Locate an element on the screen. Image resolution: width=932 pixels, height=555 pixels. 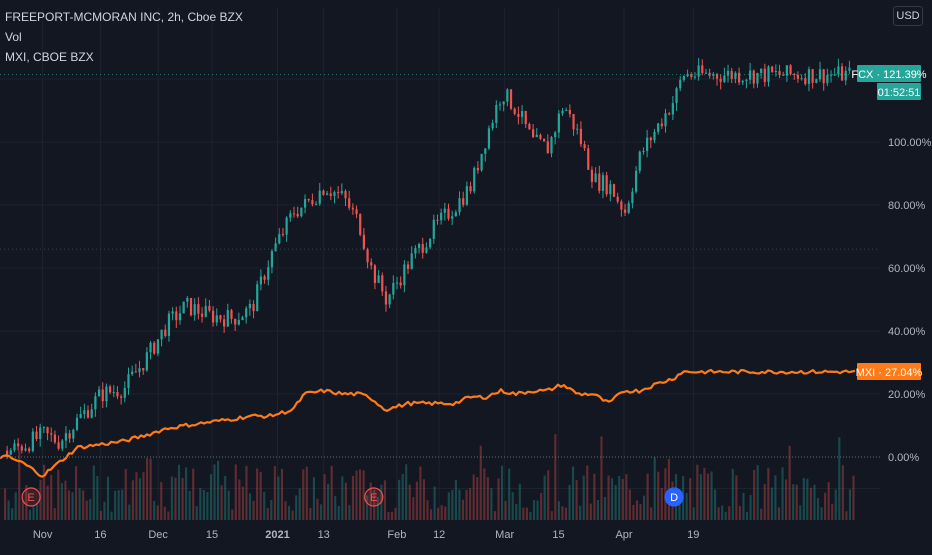
currency-button: USD is located at coordinates (908, 16).